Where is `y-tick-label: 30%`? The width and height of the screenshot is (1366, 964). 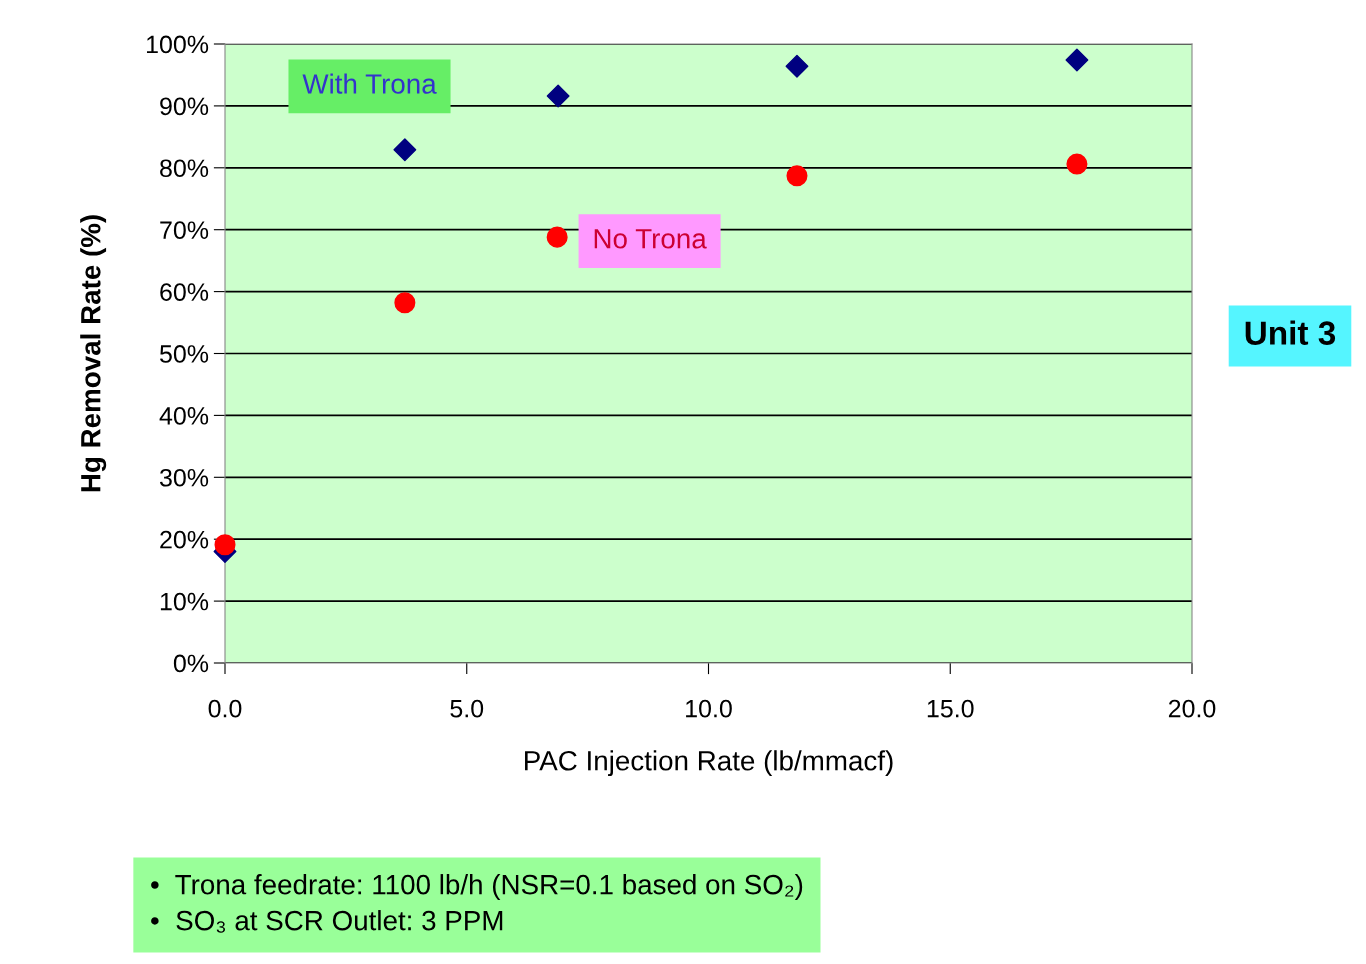 y-tick-label: 30% is located at coordinates (184, 477).